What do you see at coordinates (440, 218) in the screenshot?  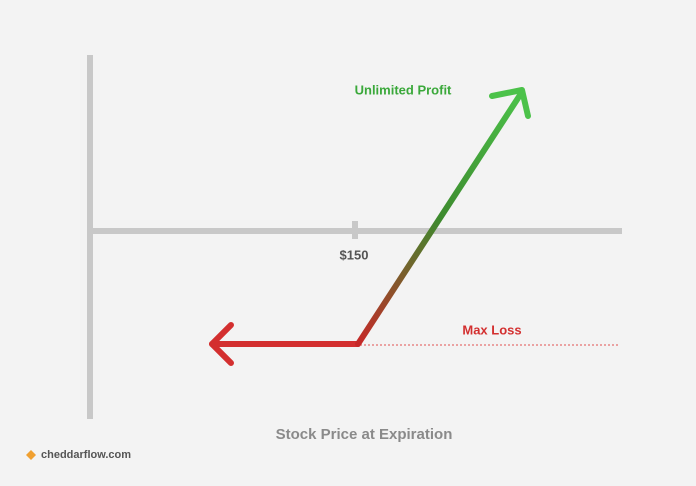 I see `profit-leg` at bounding box center [440, 218].